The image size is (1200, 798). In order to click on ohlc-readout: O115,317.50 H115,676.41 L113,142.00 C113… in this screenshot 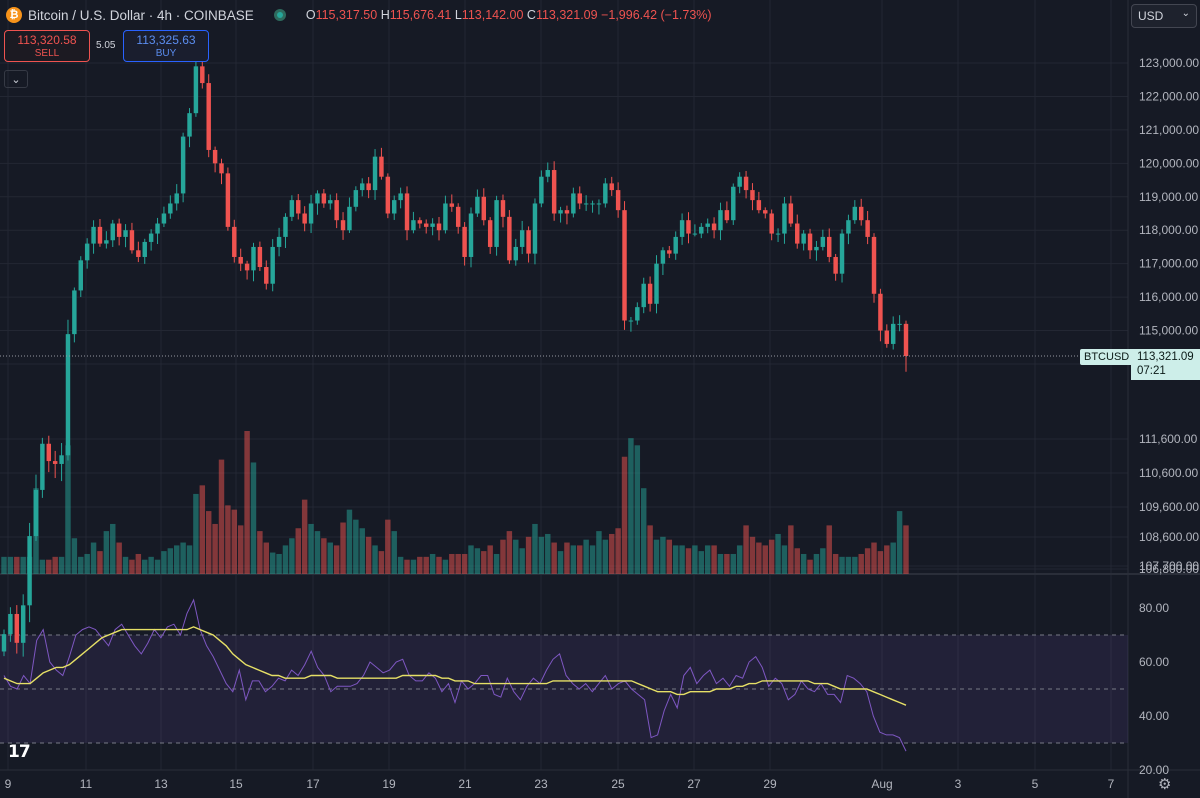, I will do `click(508, 15)`.